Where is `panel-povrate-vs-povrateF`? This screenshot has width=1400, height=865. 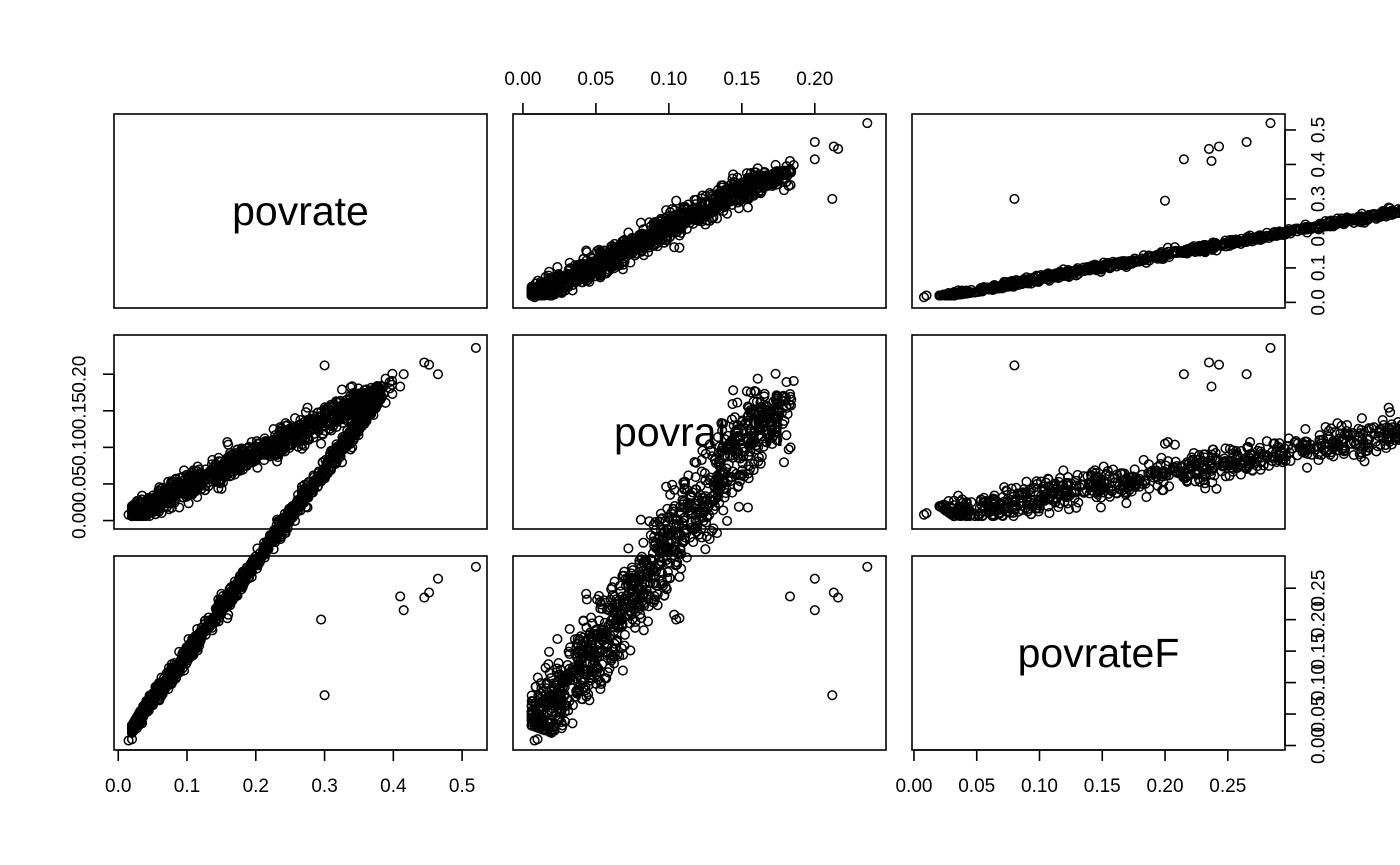 panel-povrate-vs-povrateF is located at coordinates (1155, 211).